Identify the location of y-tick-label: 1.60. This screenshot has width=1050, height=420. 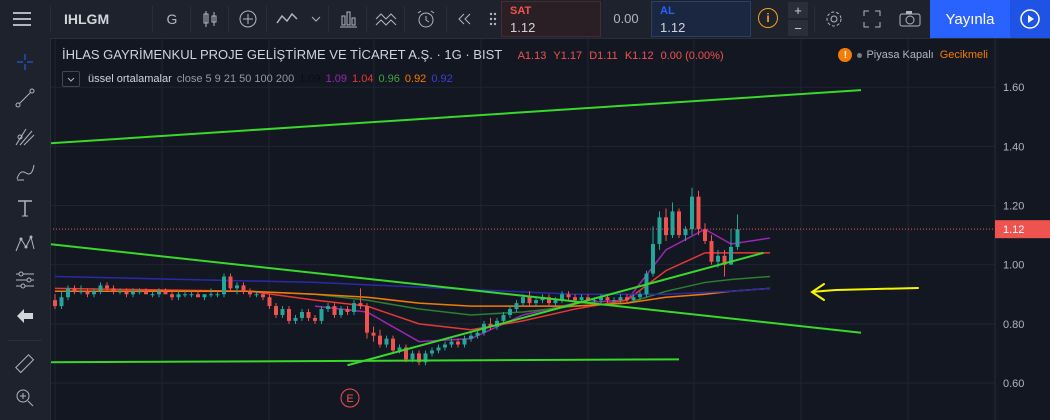
(1013, 88).